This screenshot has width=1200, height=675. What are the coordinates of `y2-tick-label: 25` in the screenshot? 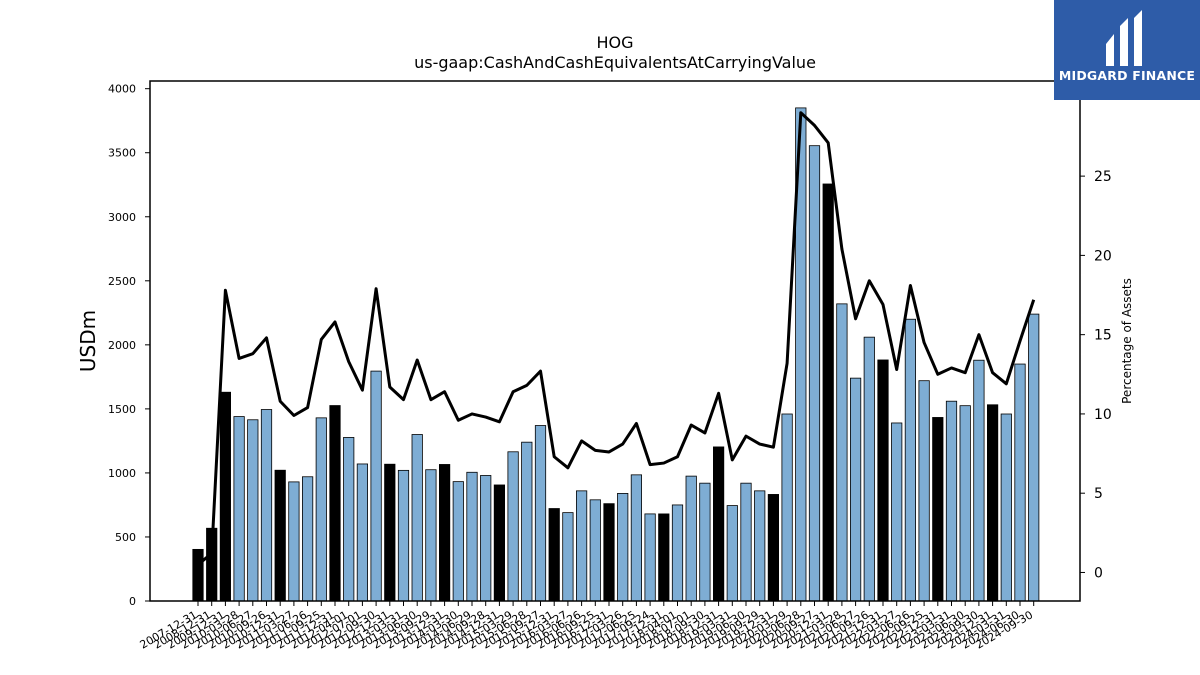 It's located at (1103, 177).